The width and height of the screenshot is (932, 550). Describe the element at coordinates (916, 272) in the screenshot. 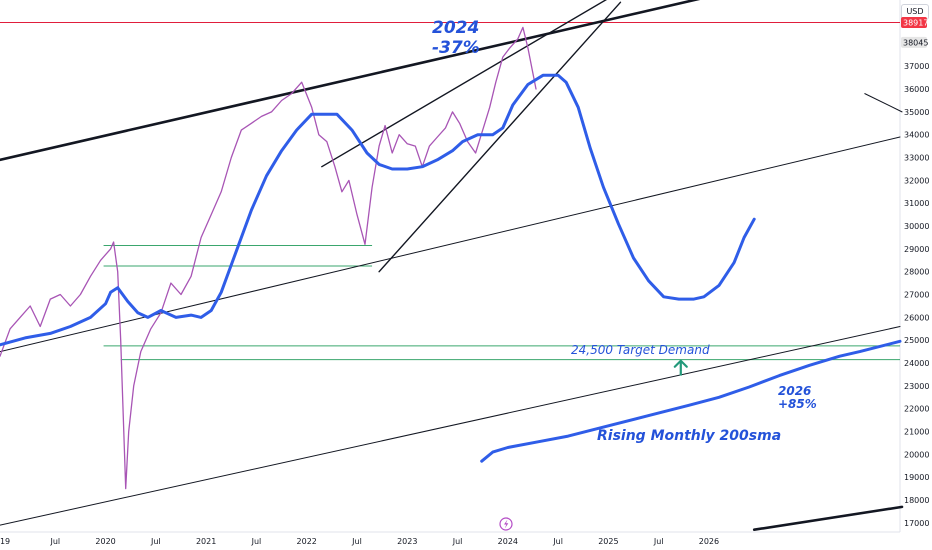

I see `price-tick-label: 28000` at that location.